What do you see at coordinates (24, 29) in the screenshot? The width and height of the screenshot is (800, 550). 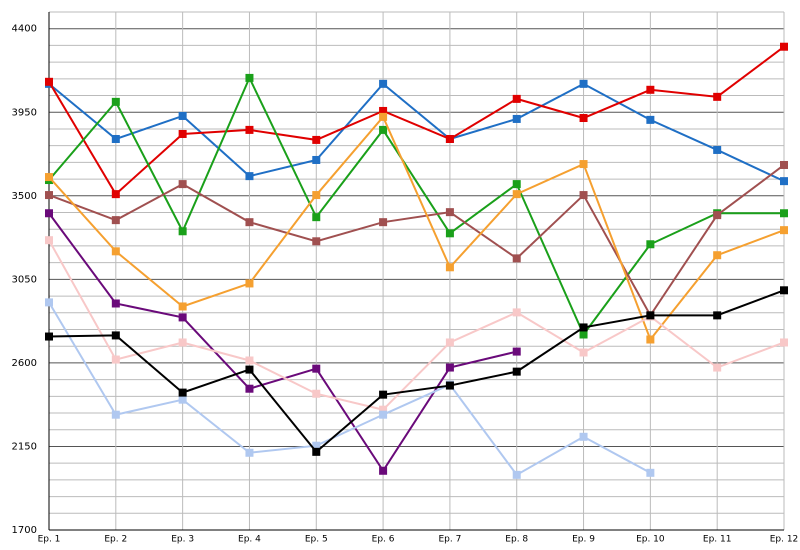 I see `y-tick-label: 4400` at bounding box center [24, 29].